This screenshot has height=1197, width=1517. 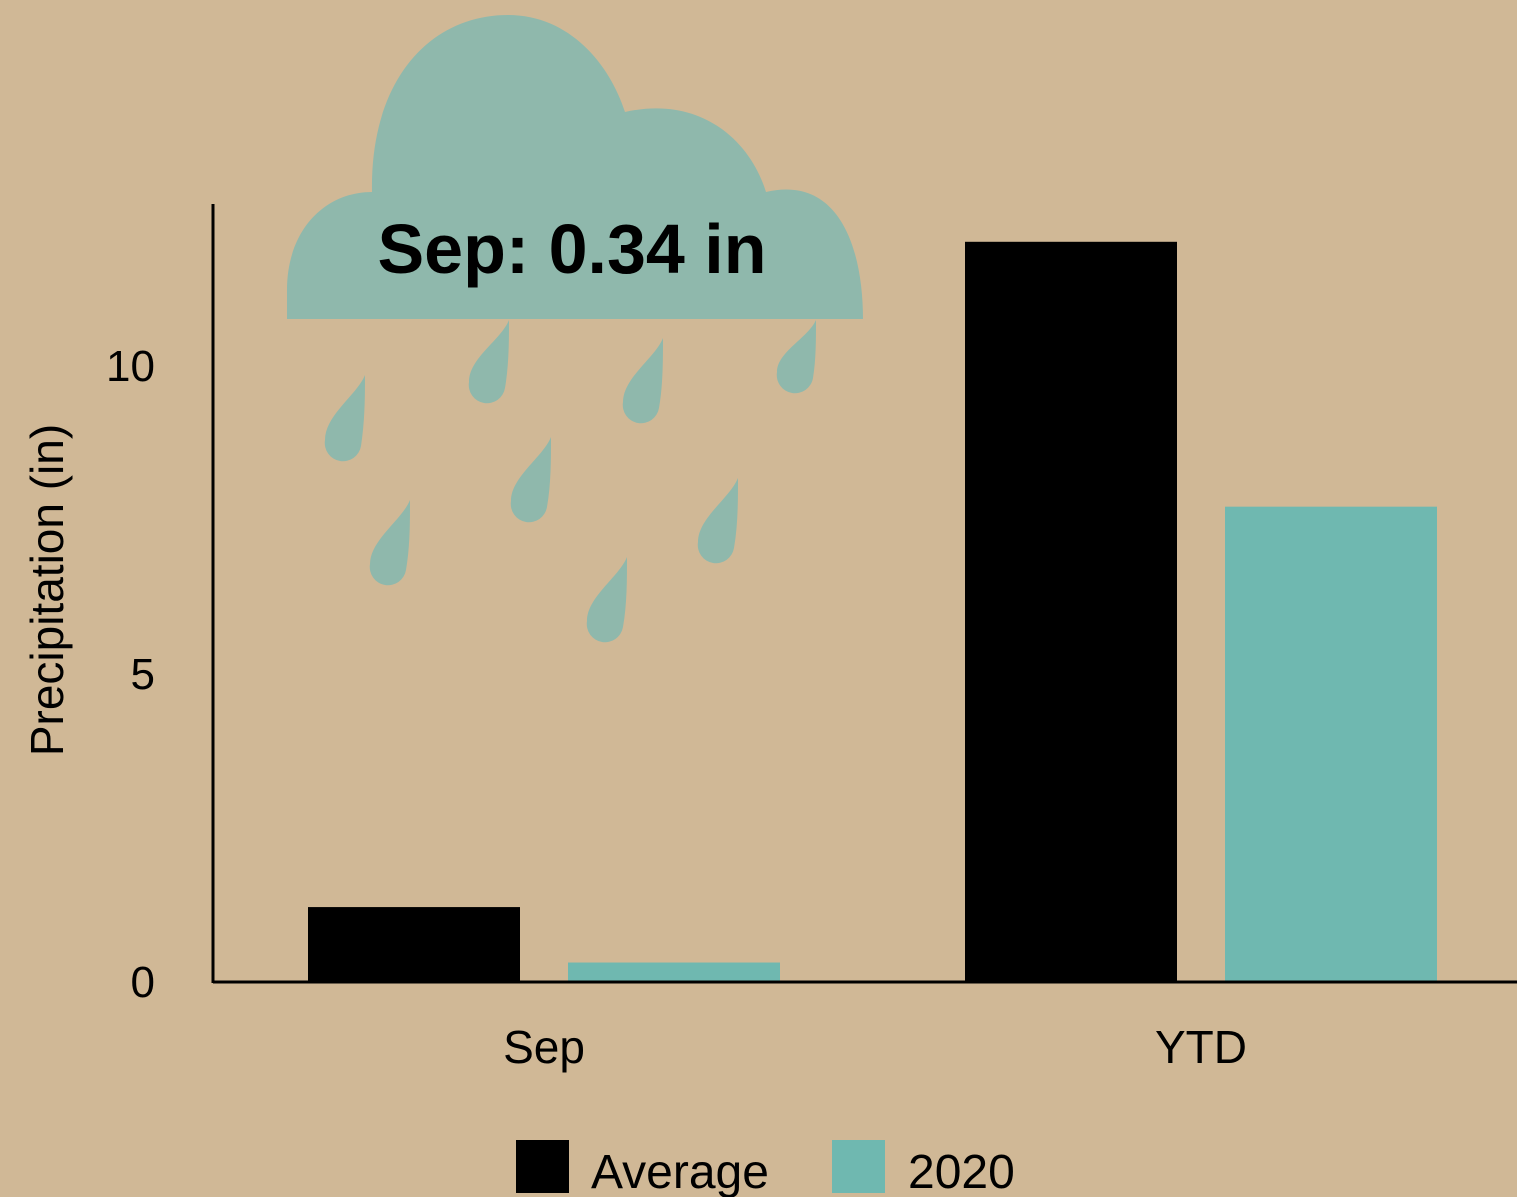 What do you see at coordinates (674, 971) in the screenshot?
I see `bar-2020-sep` at bounding box center [674, 971].